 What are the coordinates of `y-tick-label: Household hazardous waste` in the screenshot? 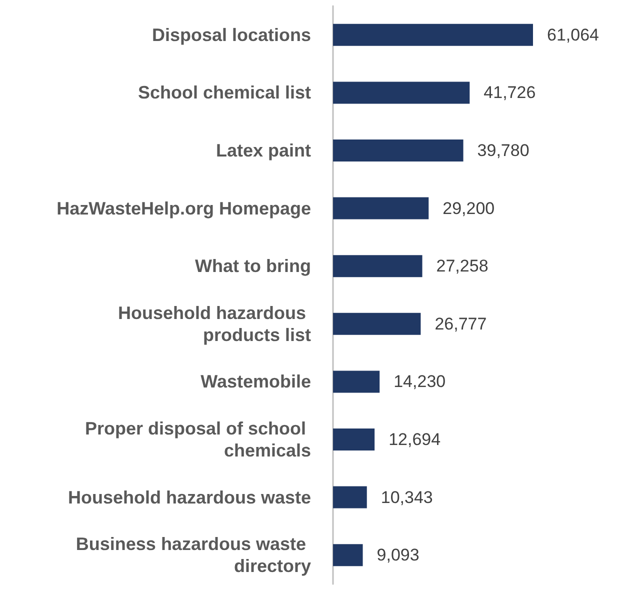 It's located at (189, 497).